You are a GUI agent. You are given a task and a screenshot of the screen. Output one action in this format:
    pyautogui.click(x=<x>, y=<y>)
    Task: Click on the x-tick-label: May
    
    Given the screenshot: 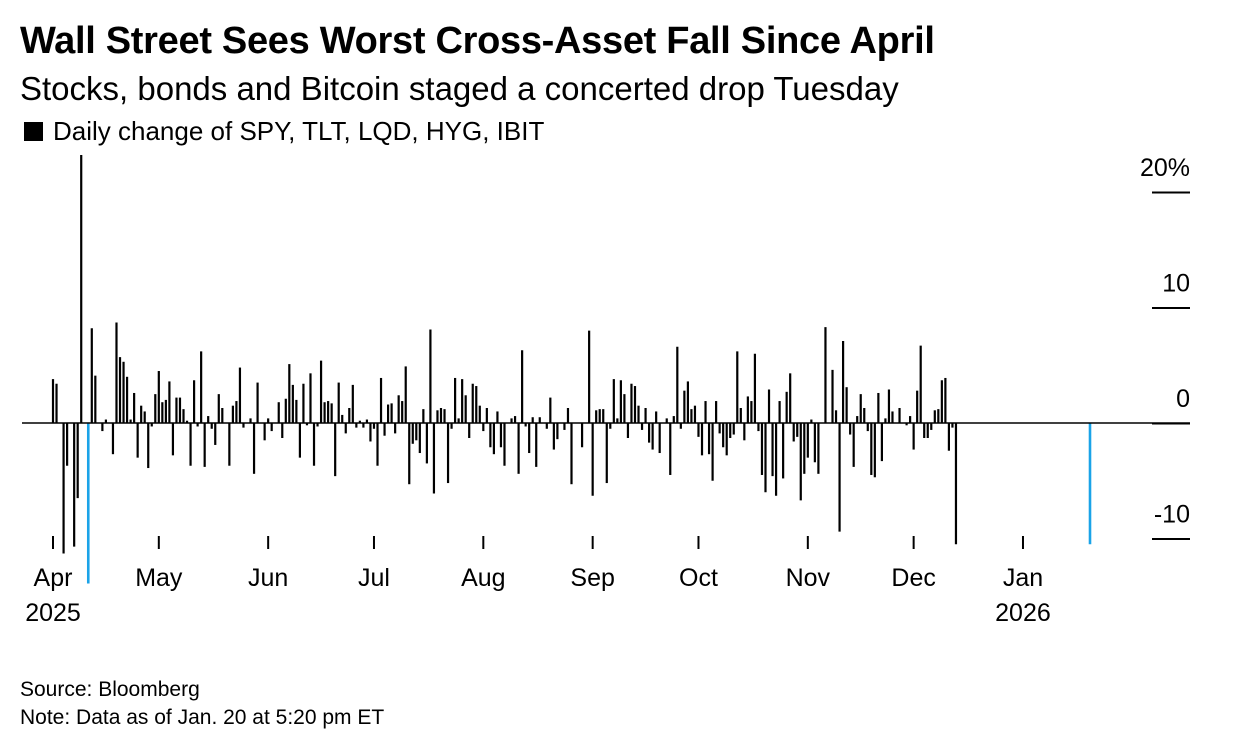 What is the action you would take?
    pyautogui.click(x=159, y=578)
    